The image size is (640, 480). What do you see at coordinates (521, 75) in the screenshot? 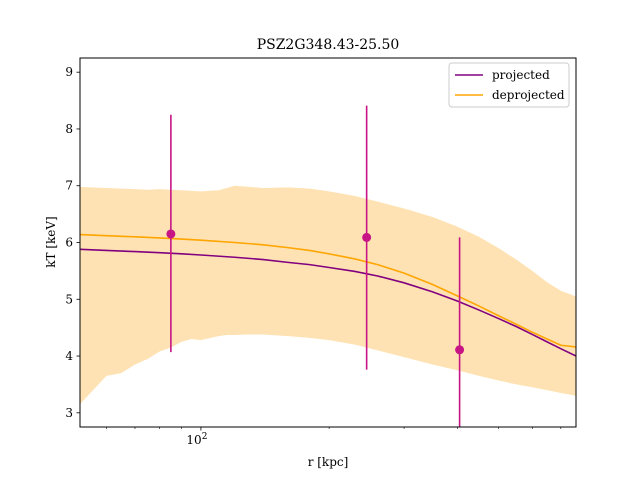
I see `legend-label-projected: projected` at bounding box center [521, 75].